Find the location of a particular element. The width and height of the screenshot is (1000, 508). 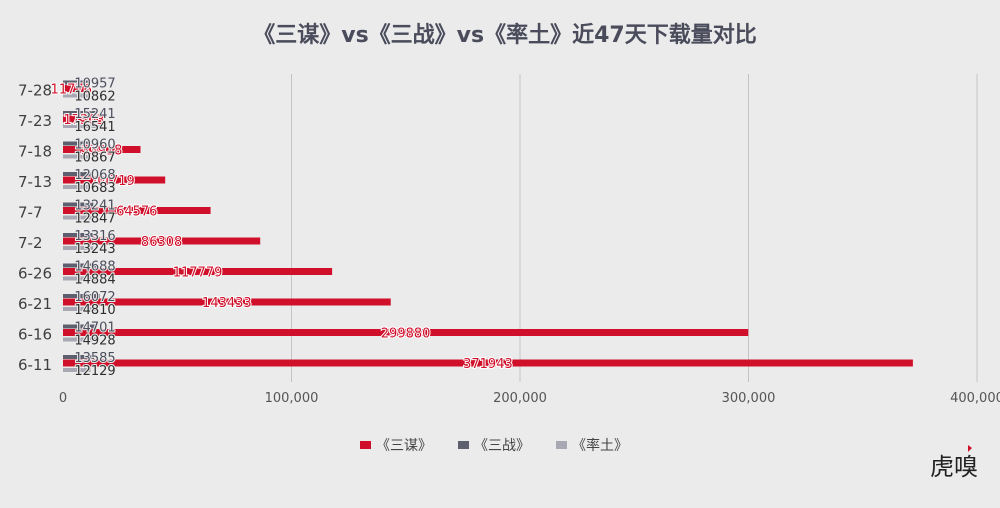

x-tick-label: 200,000 is located at coordinates (520, 398).